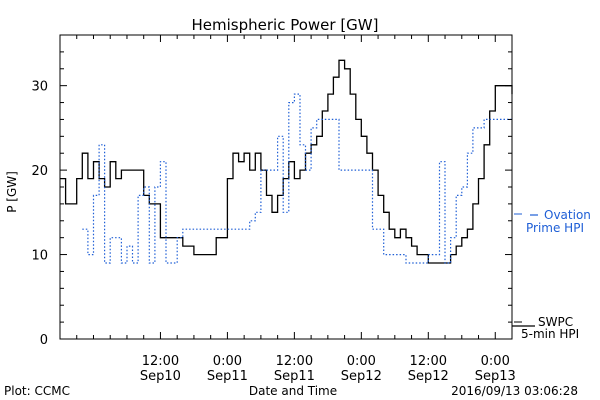  What do you see at coordinates (12, 192) in the screenshot?
I see `y-axis-label: P [GW]` at bounding box center [12, 192].